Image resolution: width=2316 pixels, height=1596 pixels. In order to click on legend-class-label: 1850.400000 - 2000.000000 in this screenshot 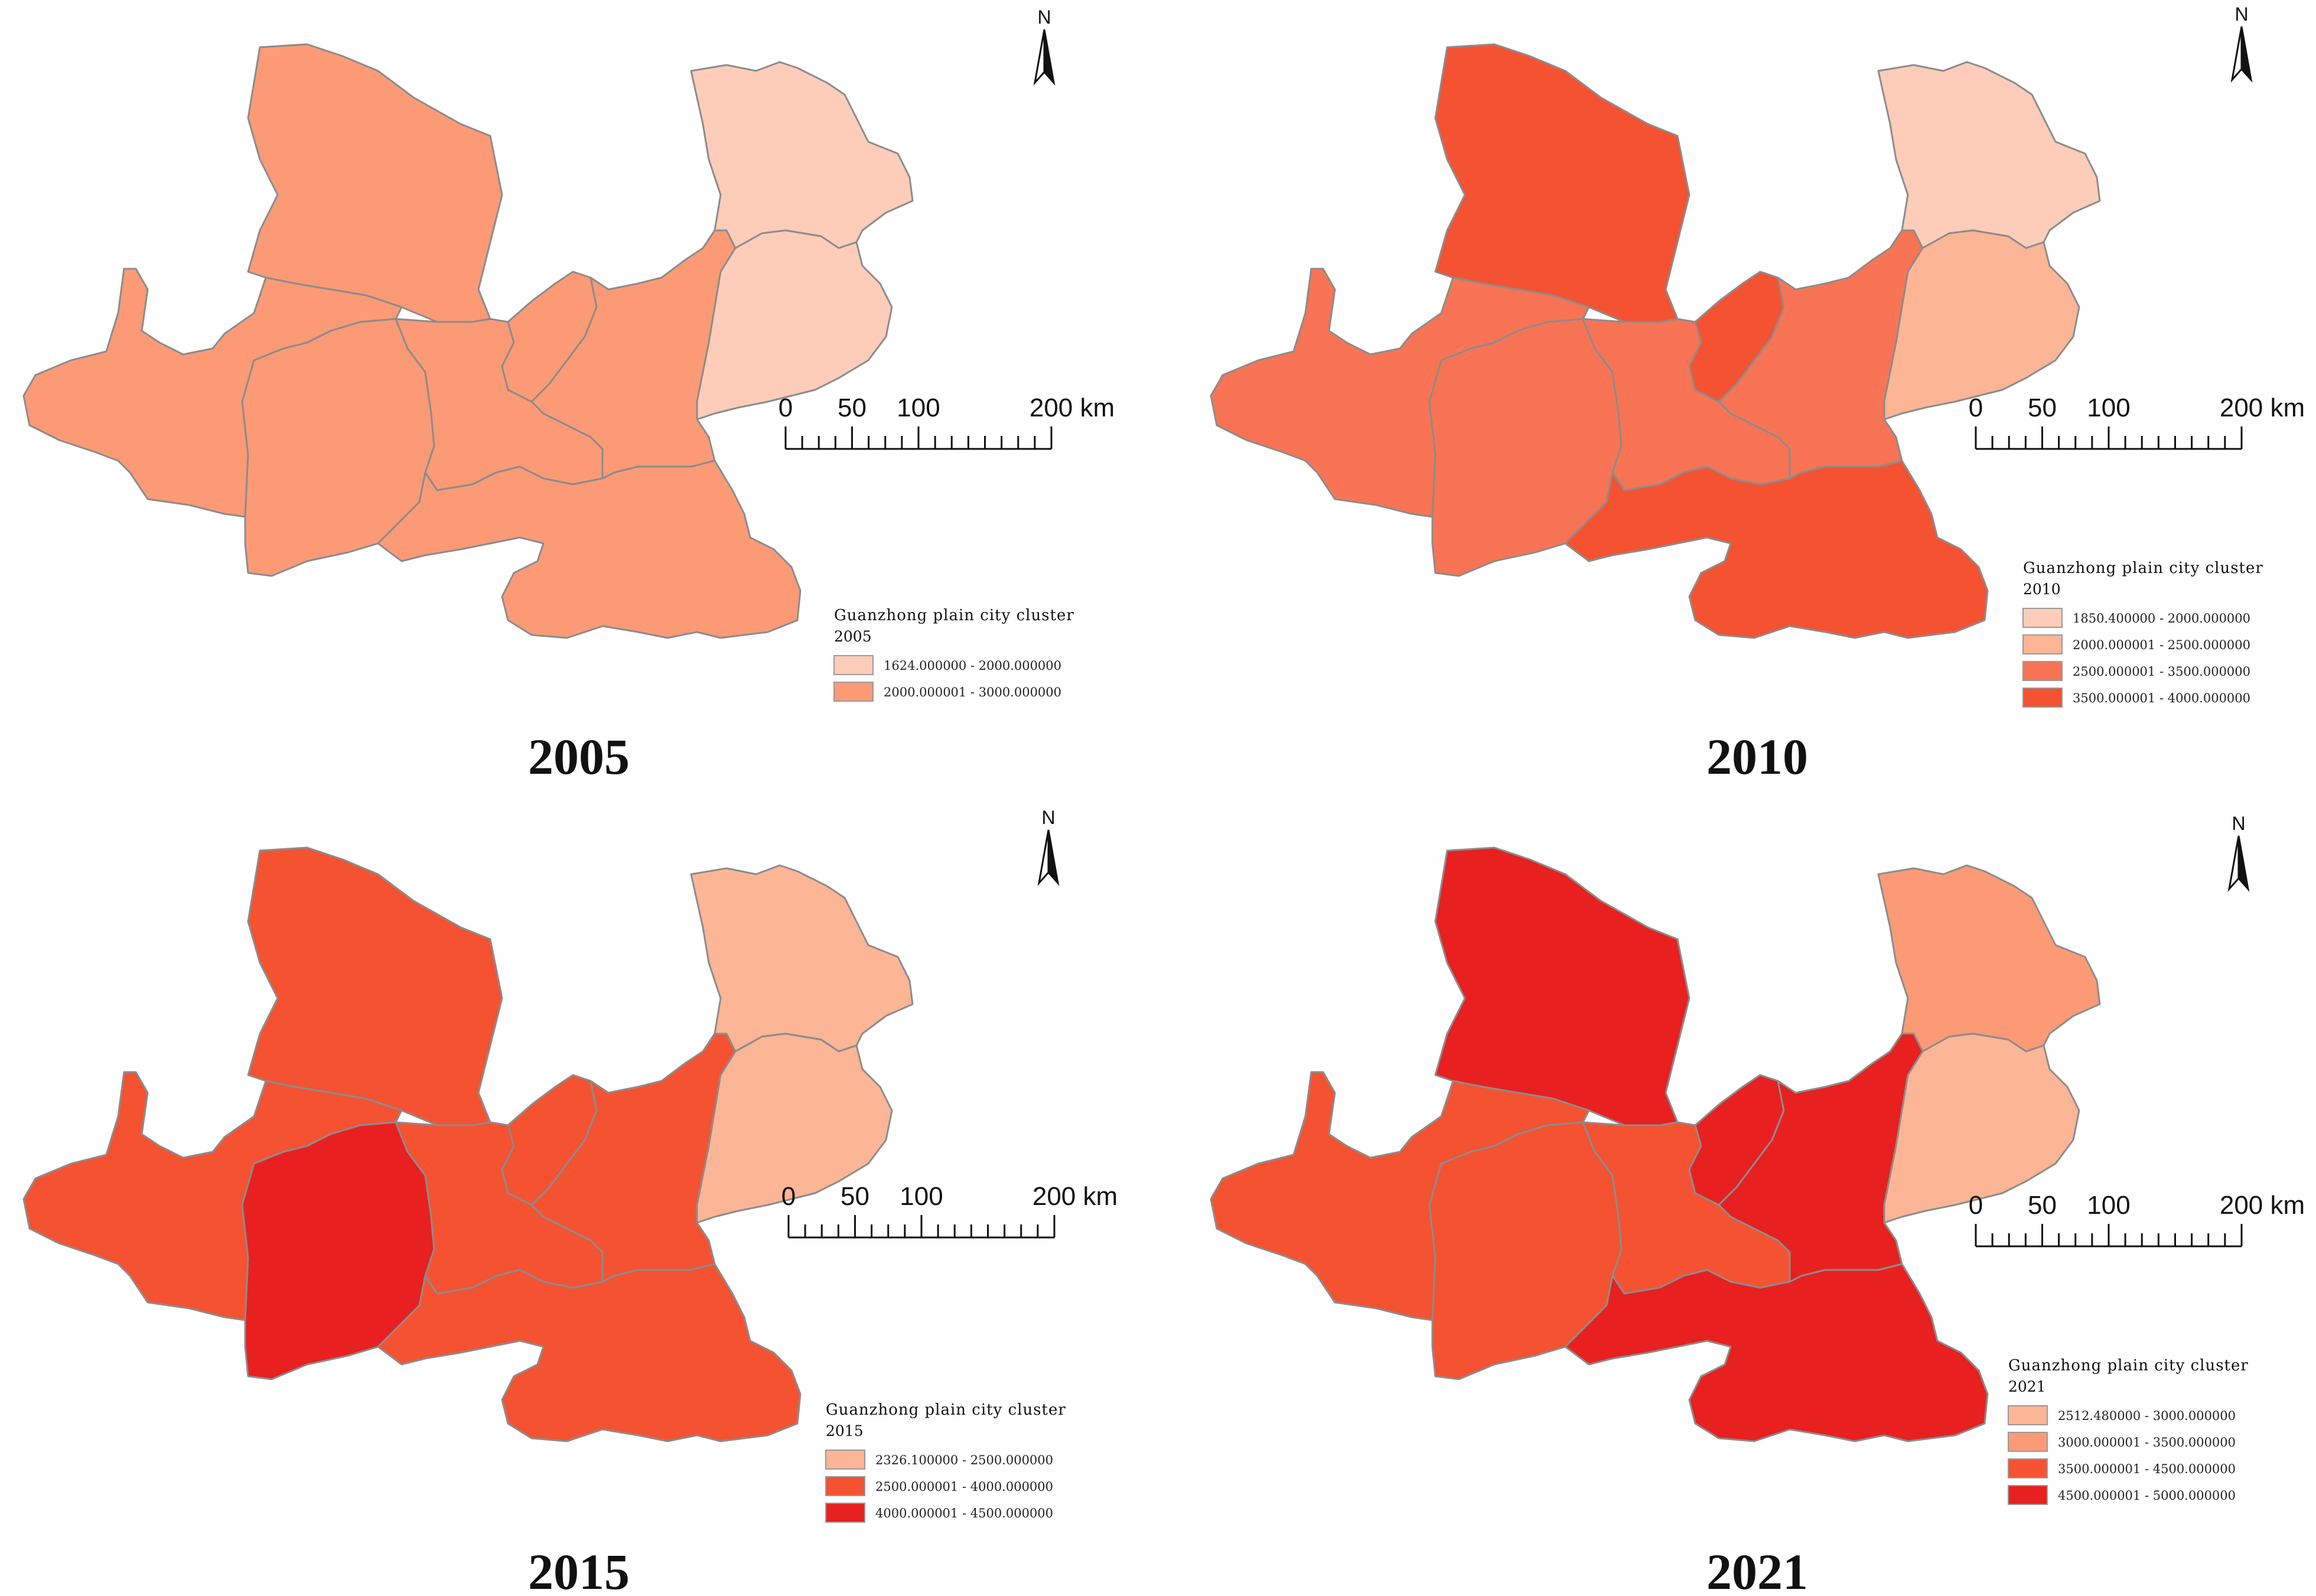, I will do `click(2161, 618)`.